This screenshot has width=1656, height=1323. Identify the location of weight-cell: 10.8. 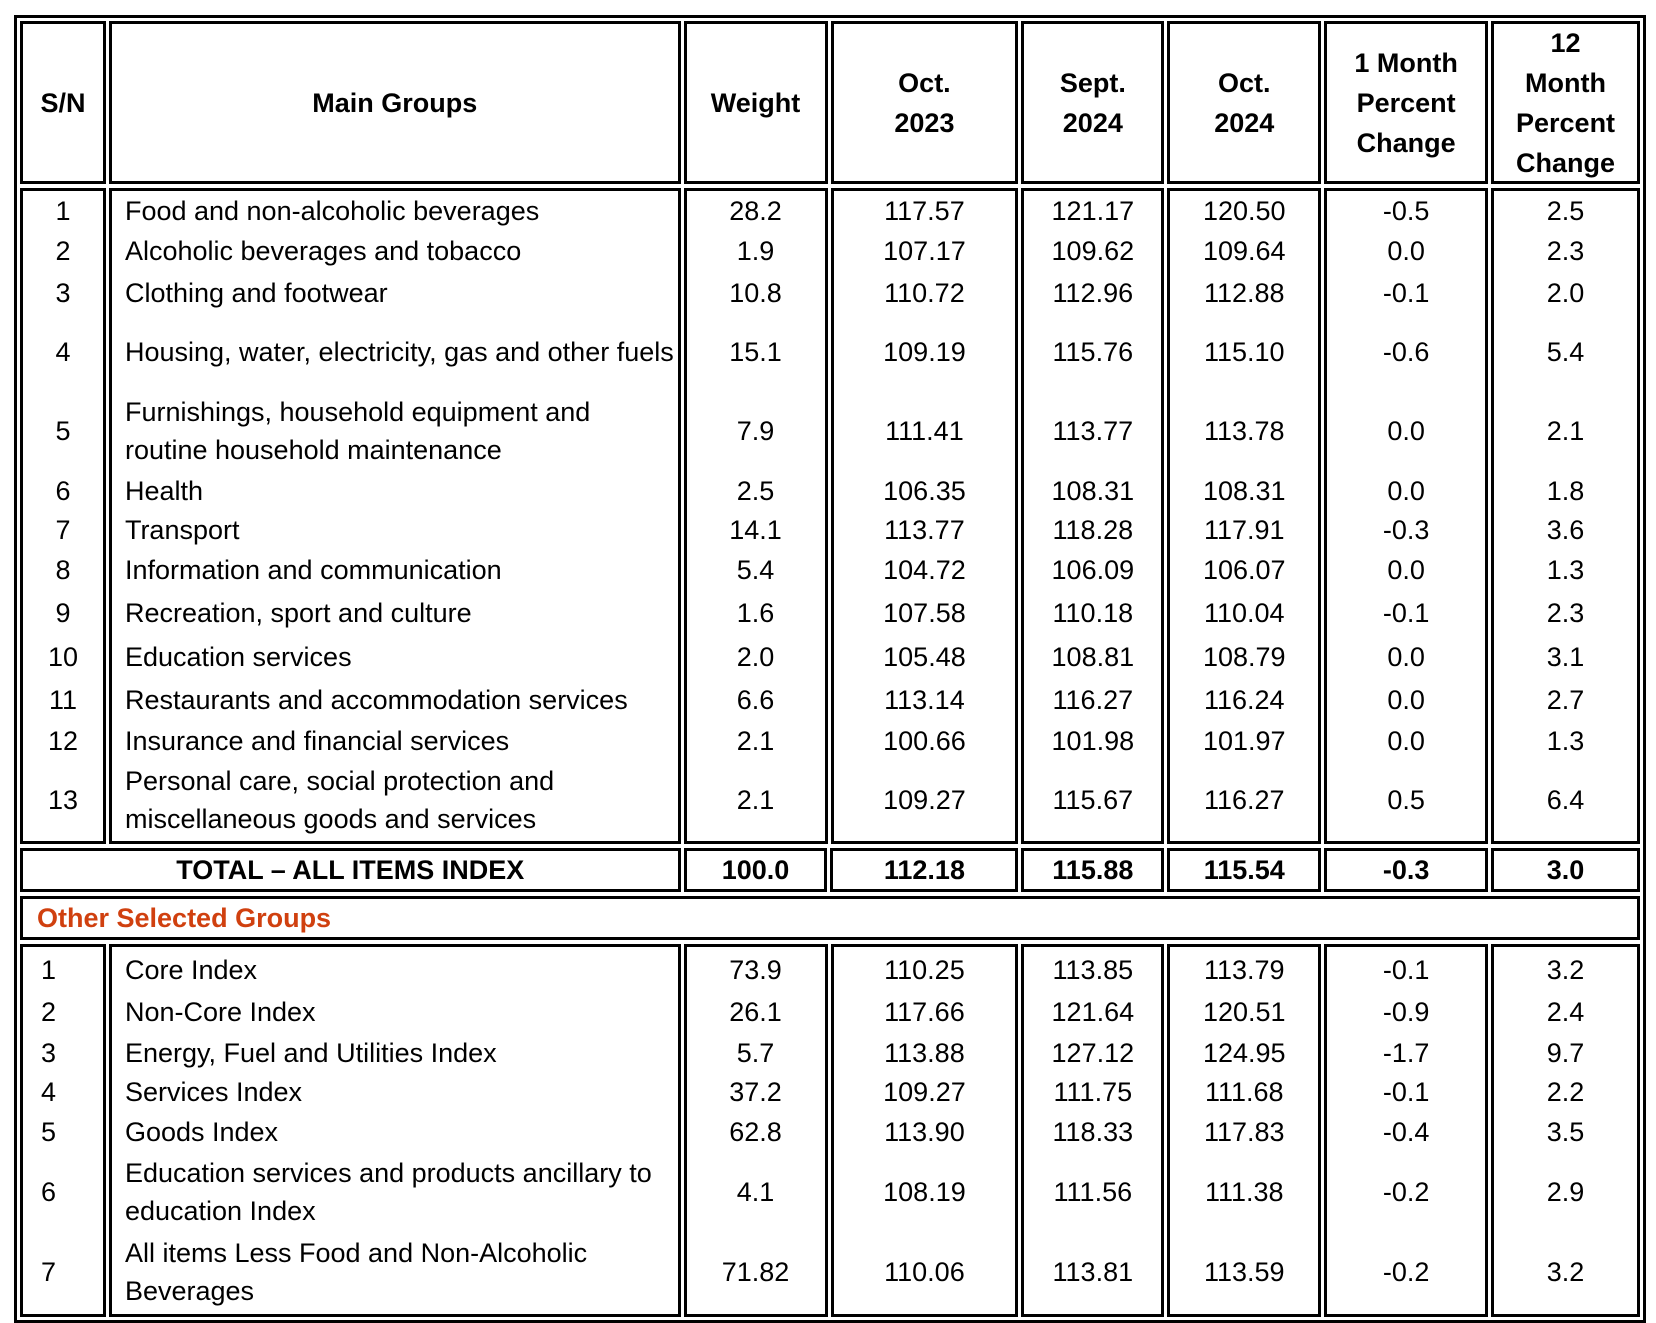
(755, 292).